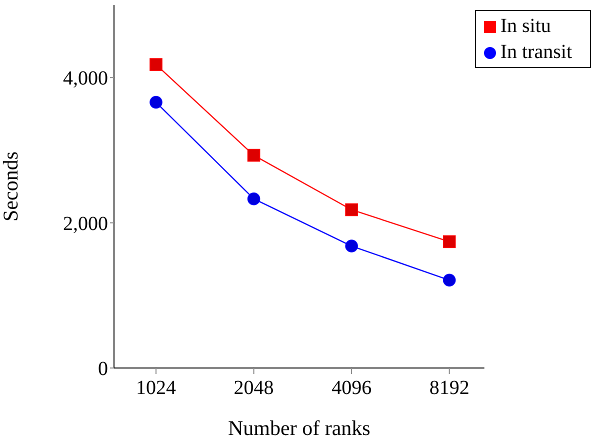 The image size is (601, 439). What do you see at coordinates (11, 187) in the screenshot?
I see `y-axis-title: Seconds` at bounding box center [11, 187].